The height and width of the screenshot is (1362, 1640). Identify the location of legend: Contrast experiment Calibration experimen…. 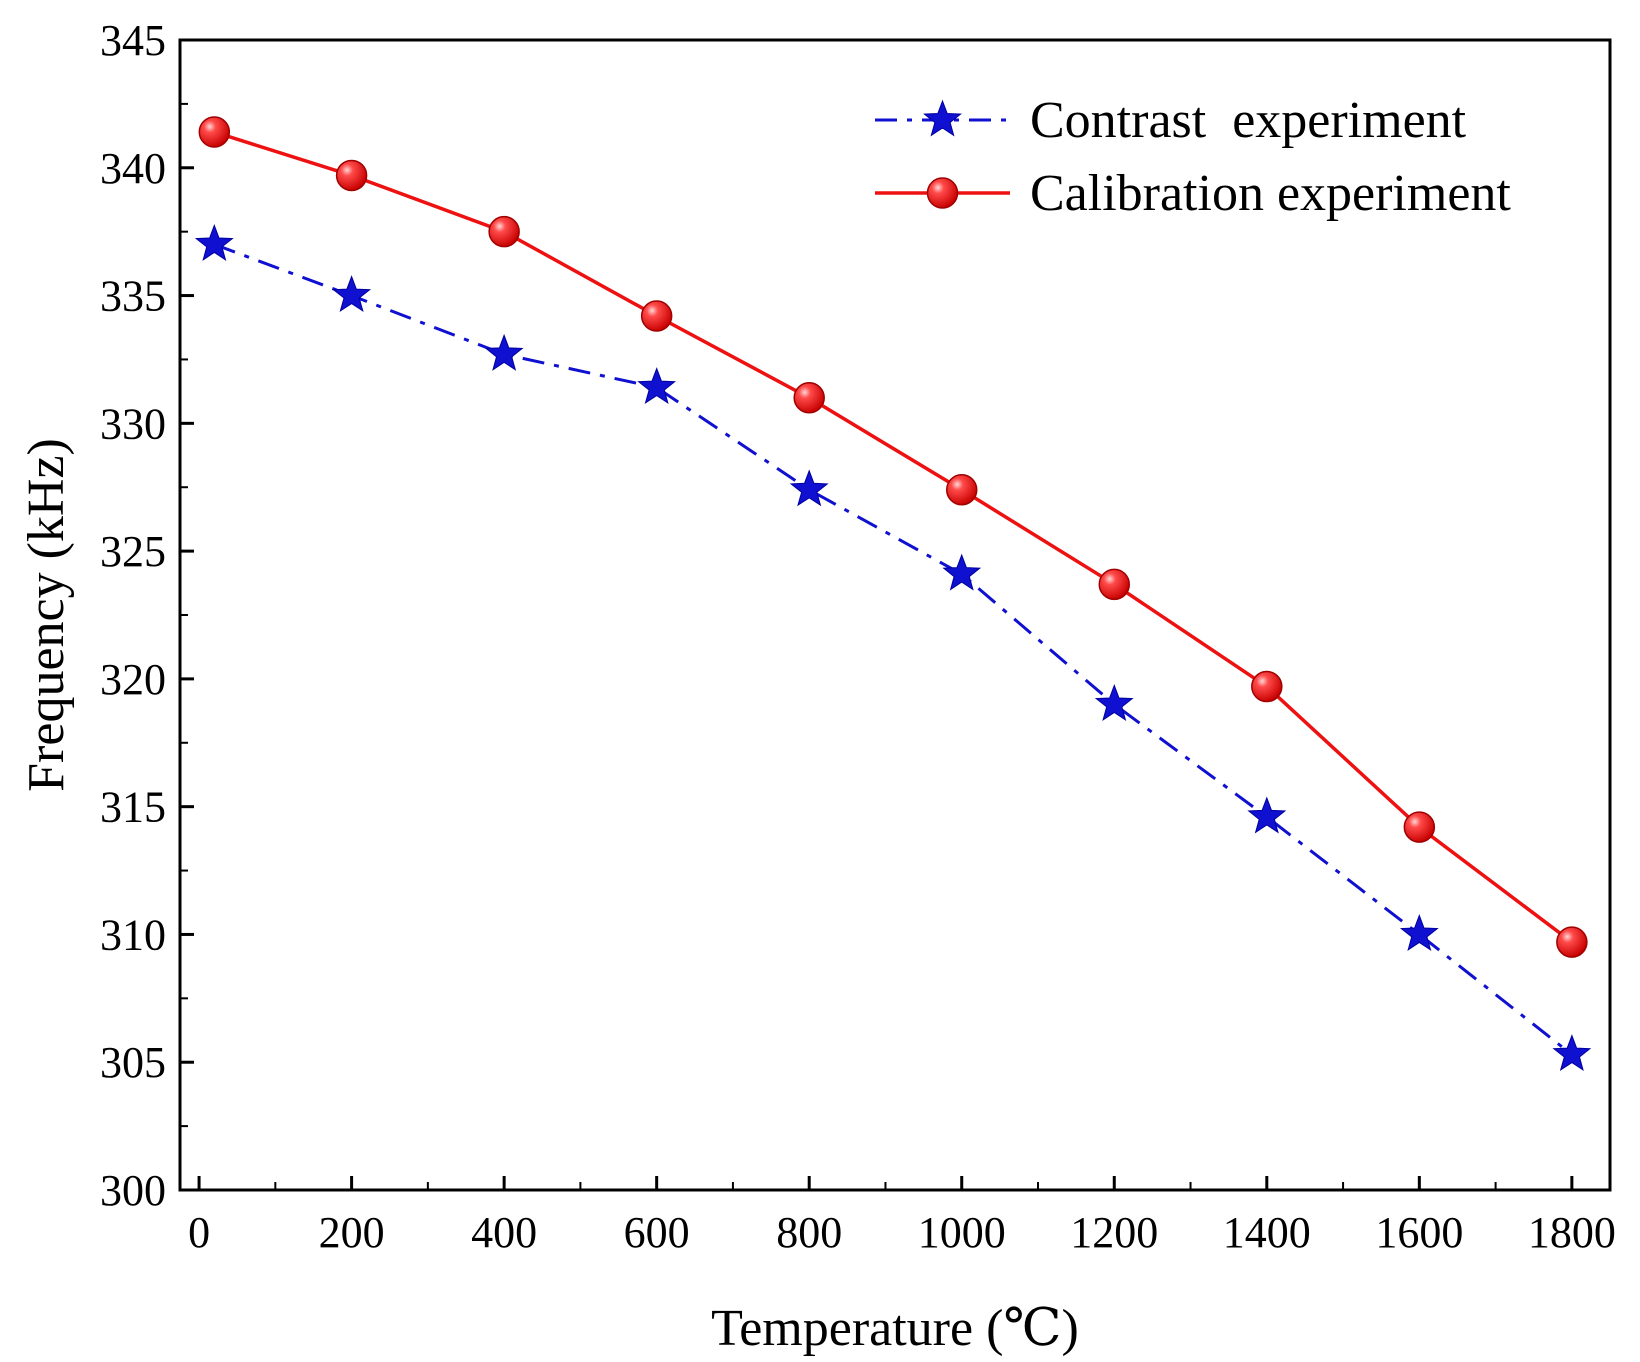
(1193, 157).